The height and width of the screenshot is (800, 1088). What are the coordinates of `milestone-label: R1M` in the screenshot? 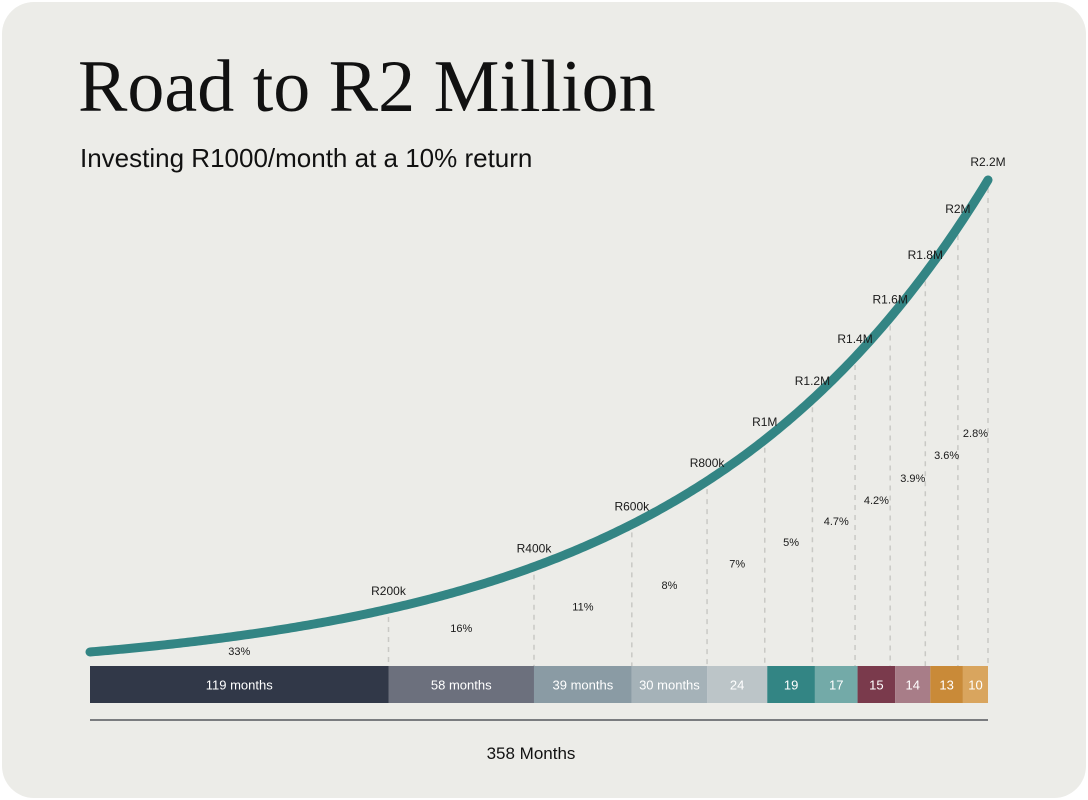 It's located at (764, 422).